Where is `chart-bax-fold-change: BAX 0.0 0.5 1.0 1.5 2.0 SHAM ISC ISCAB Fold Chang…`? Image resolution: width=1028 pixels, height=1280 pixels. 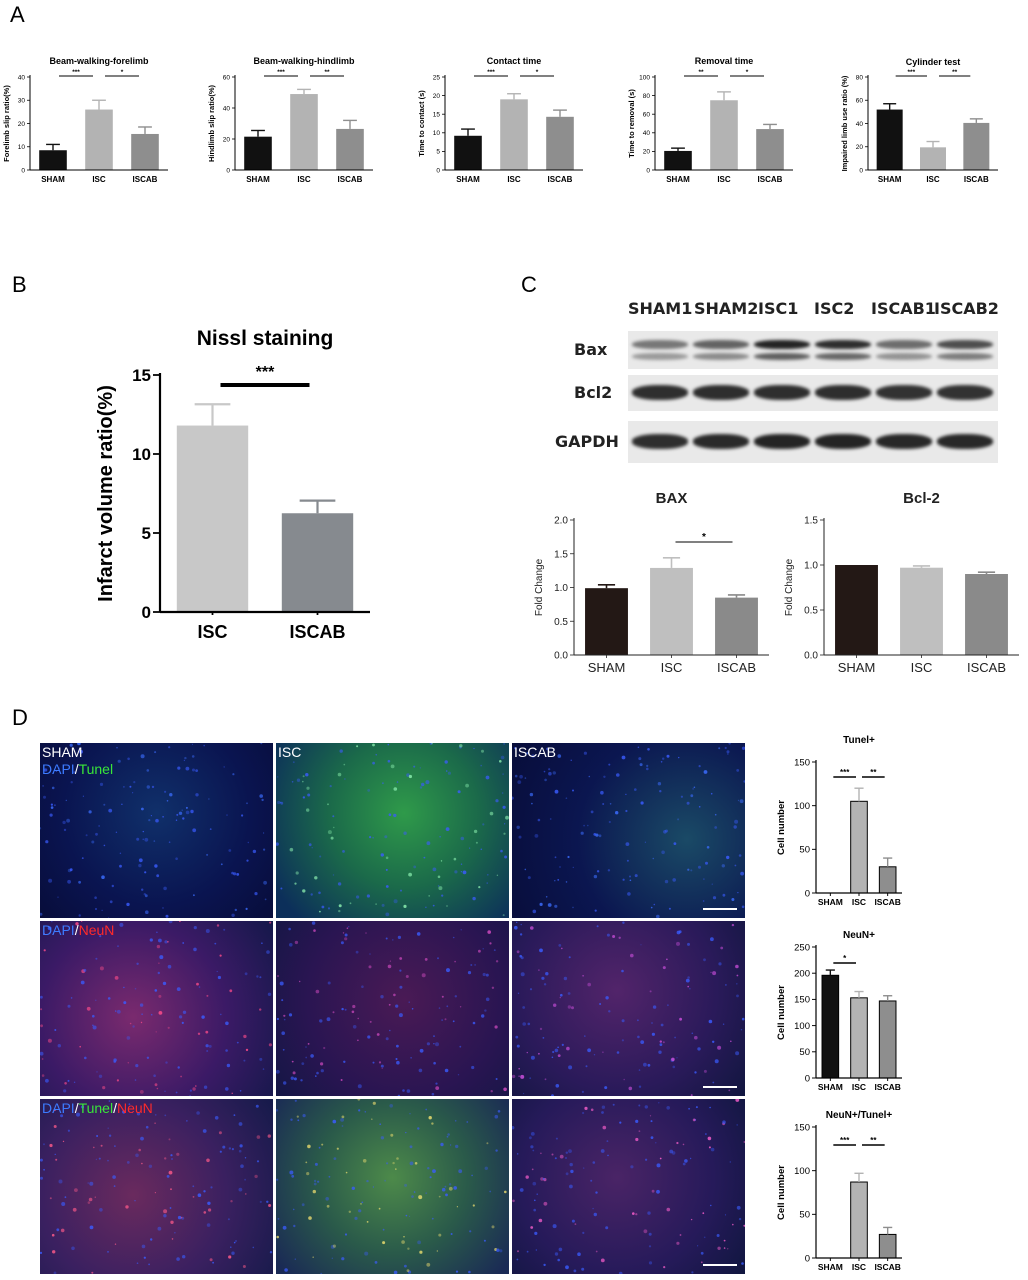 chart-bax-fold-change: BAX 0.0 0.5 1.0 1.5 2.0 SHAM ISC ISCAB Fold Chang… is located at coordinates (651, 582).